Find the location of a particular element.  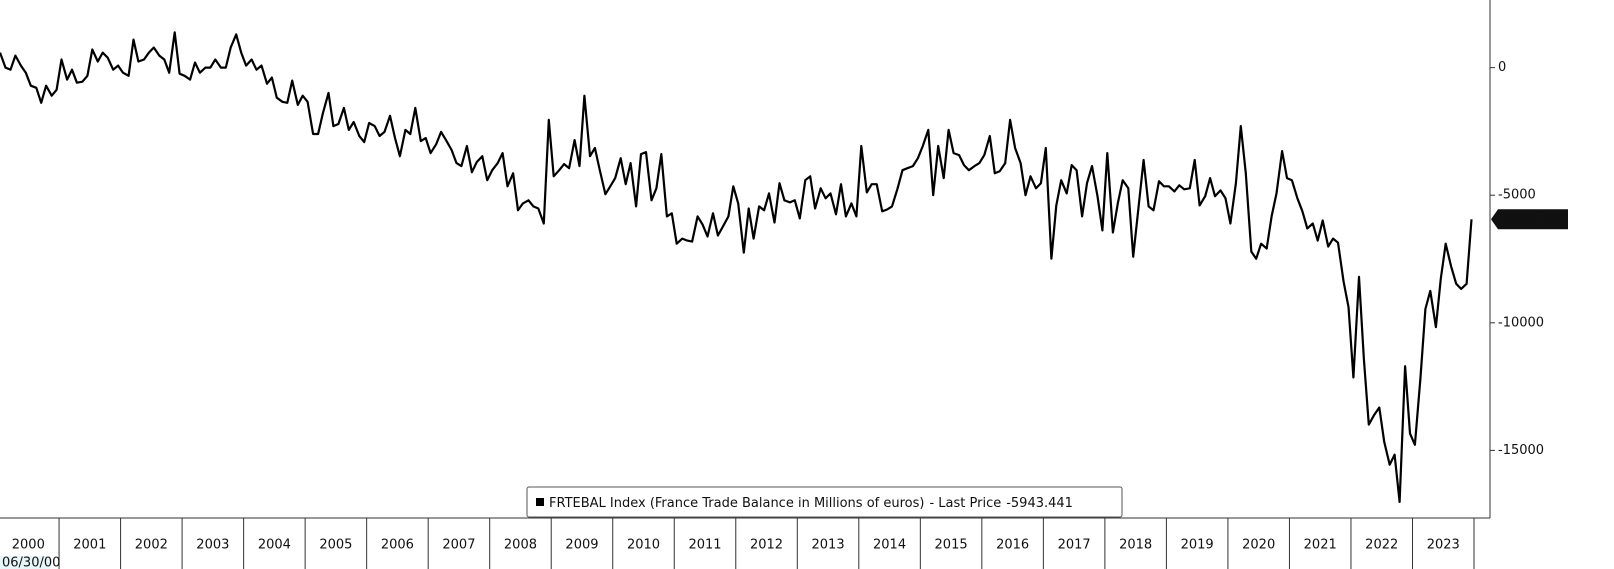

x-tick-label: 2023 is located at coordinates (1443, 545).